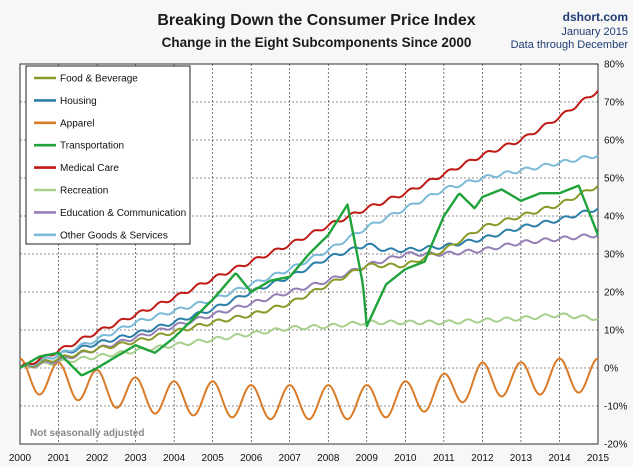 This screenshot has width=633, height=467. I want to click on legend-label: Medical Care, so click(89, 168).